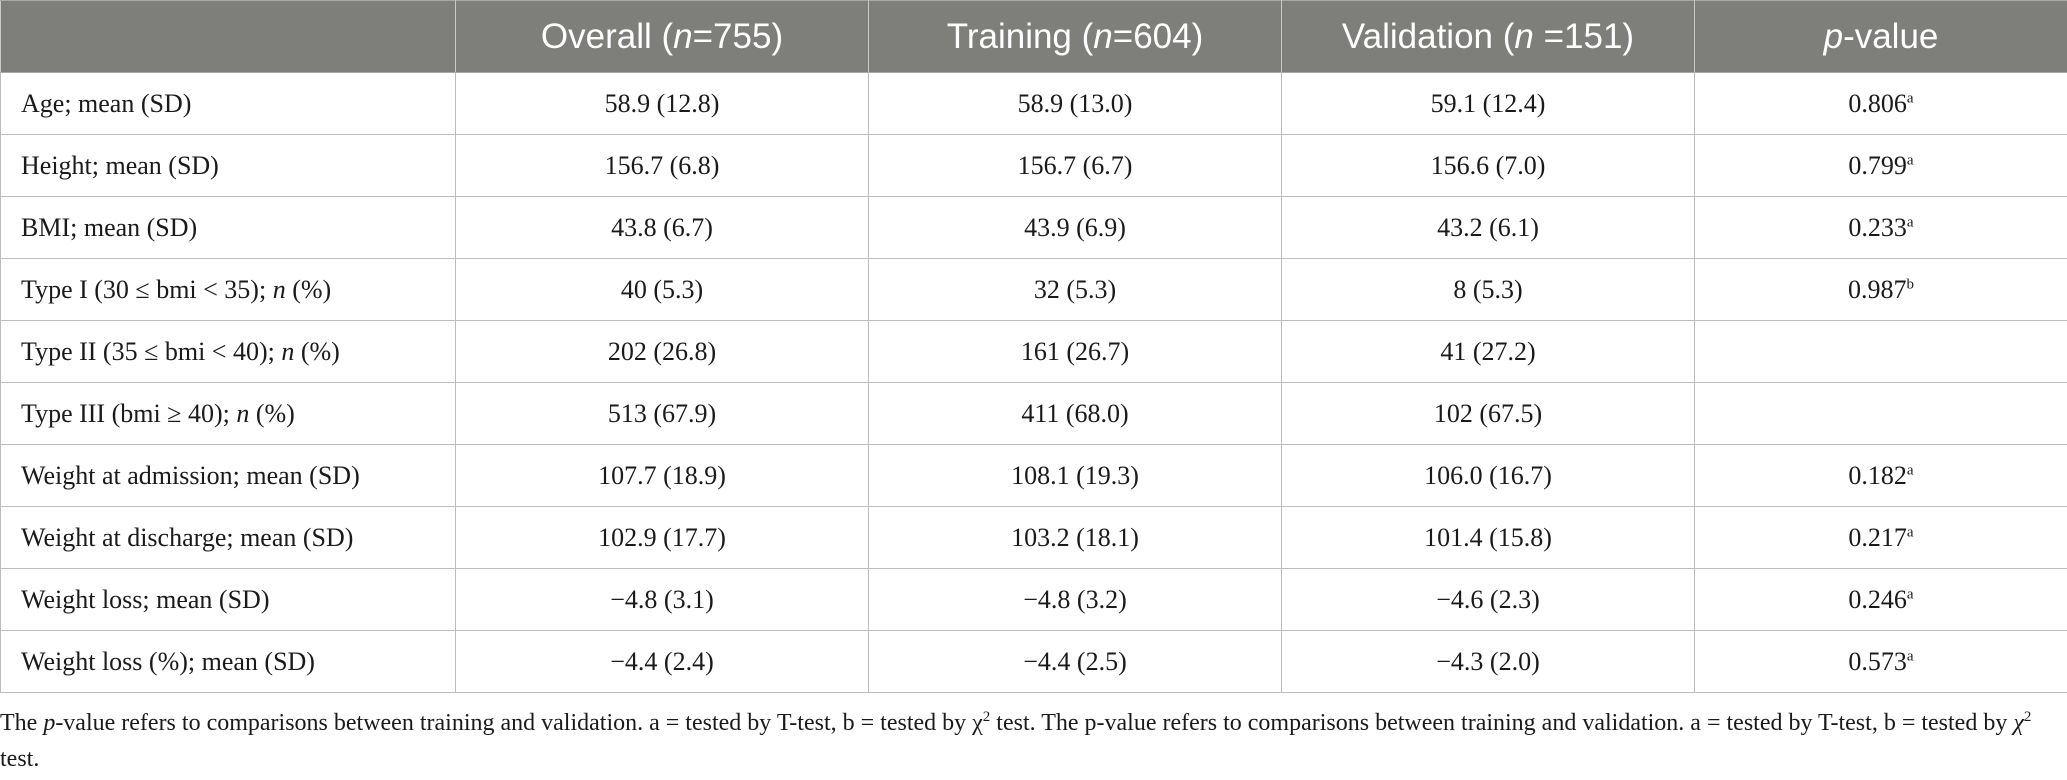 This screenshot has width=2067, height=780. I want to click on training-value-cell: 161 (26.7), so click(1075, 351).